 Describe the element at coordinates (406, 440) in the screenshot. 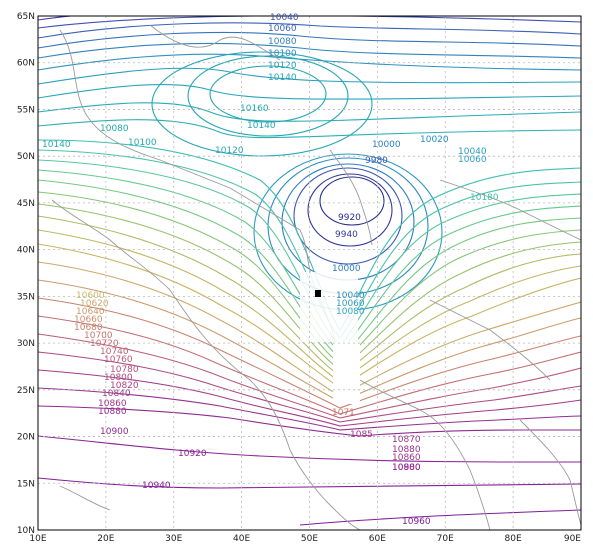

I see `contour-label: 10870` at that location.